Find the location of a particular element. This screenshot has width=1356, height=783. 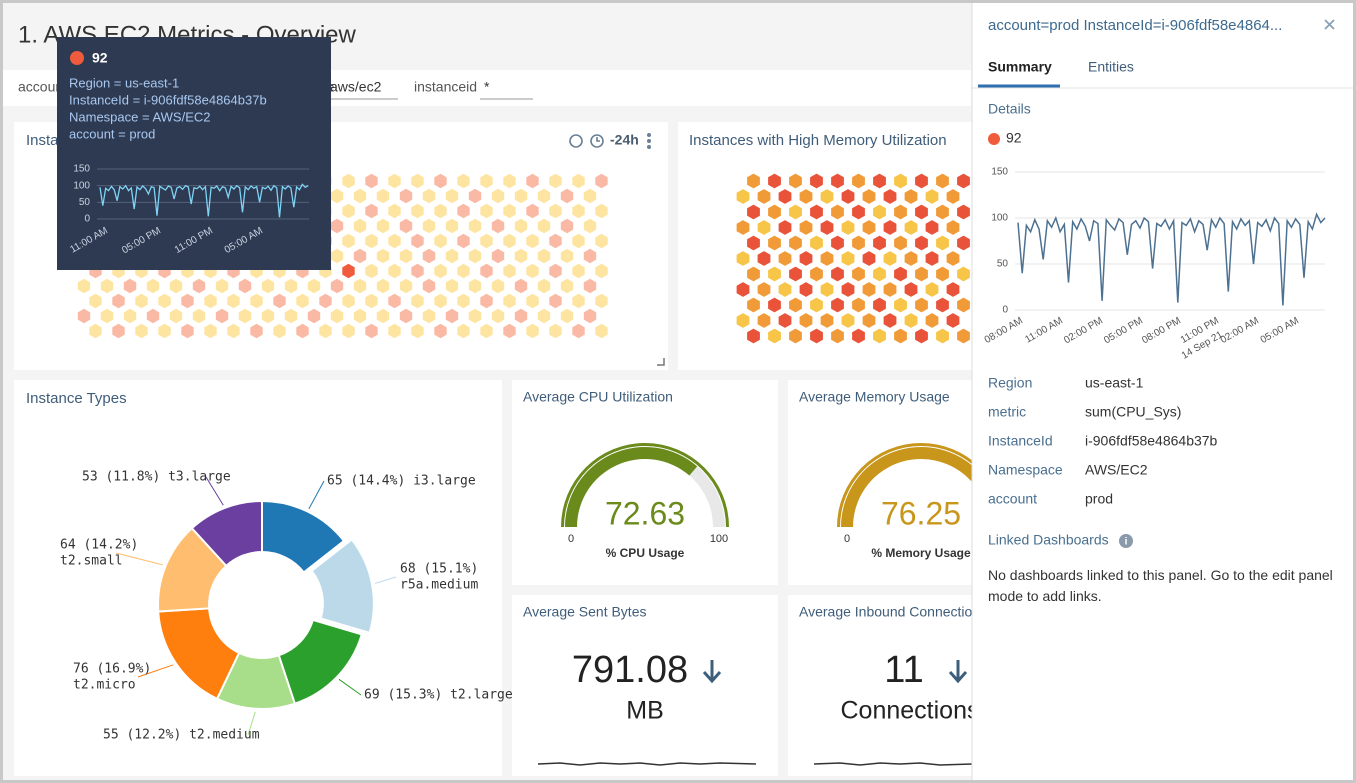

gauge-unit: % CPU Usage is located at coordinates (645, 553).